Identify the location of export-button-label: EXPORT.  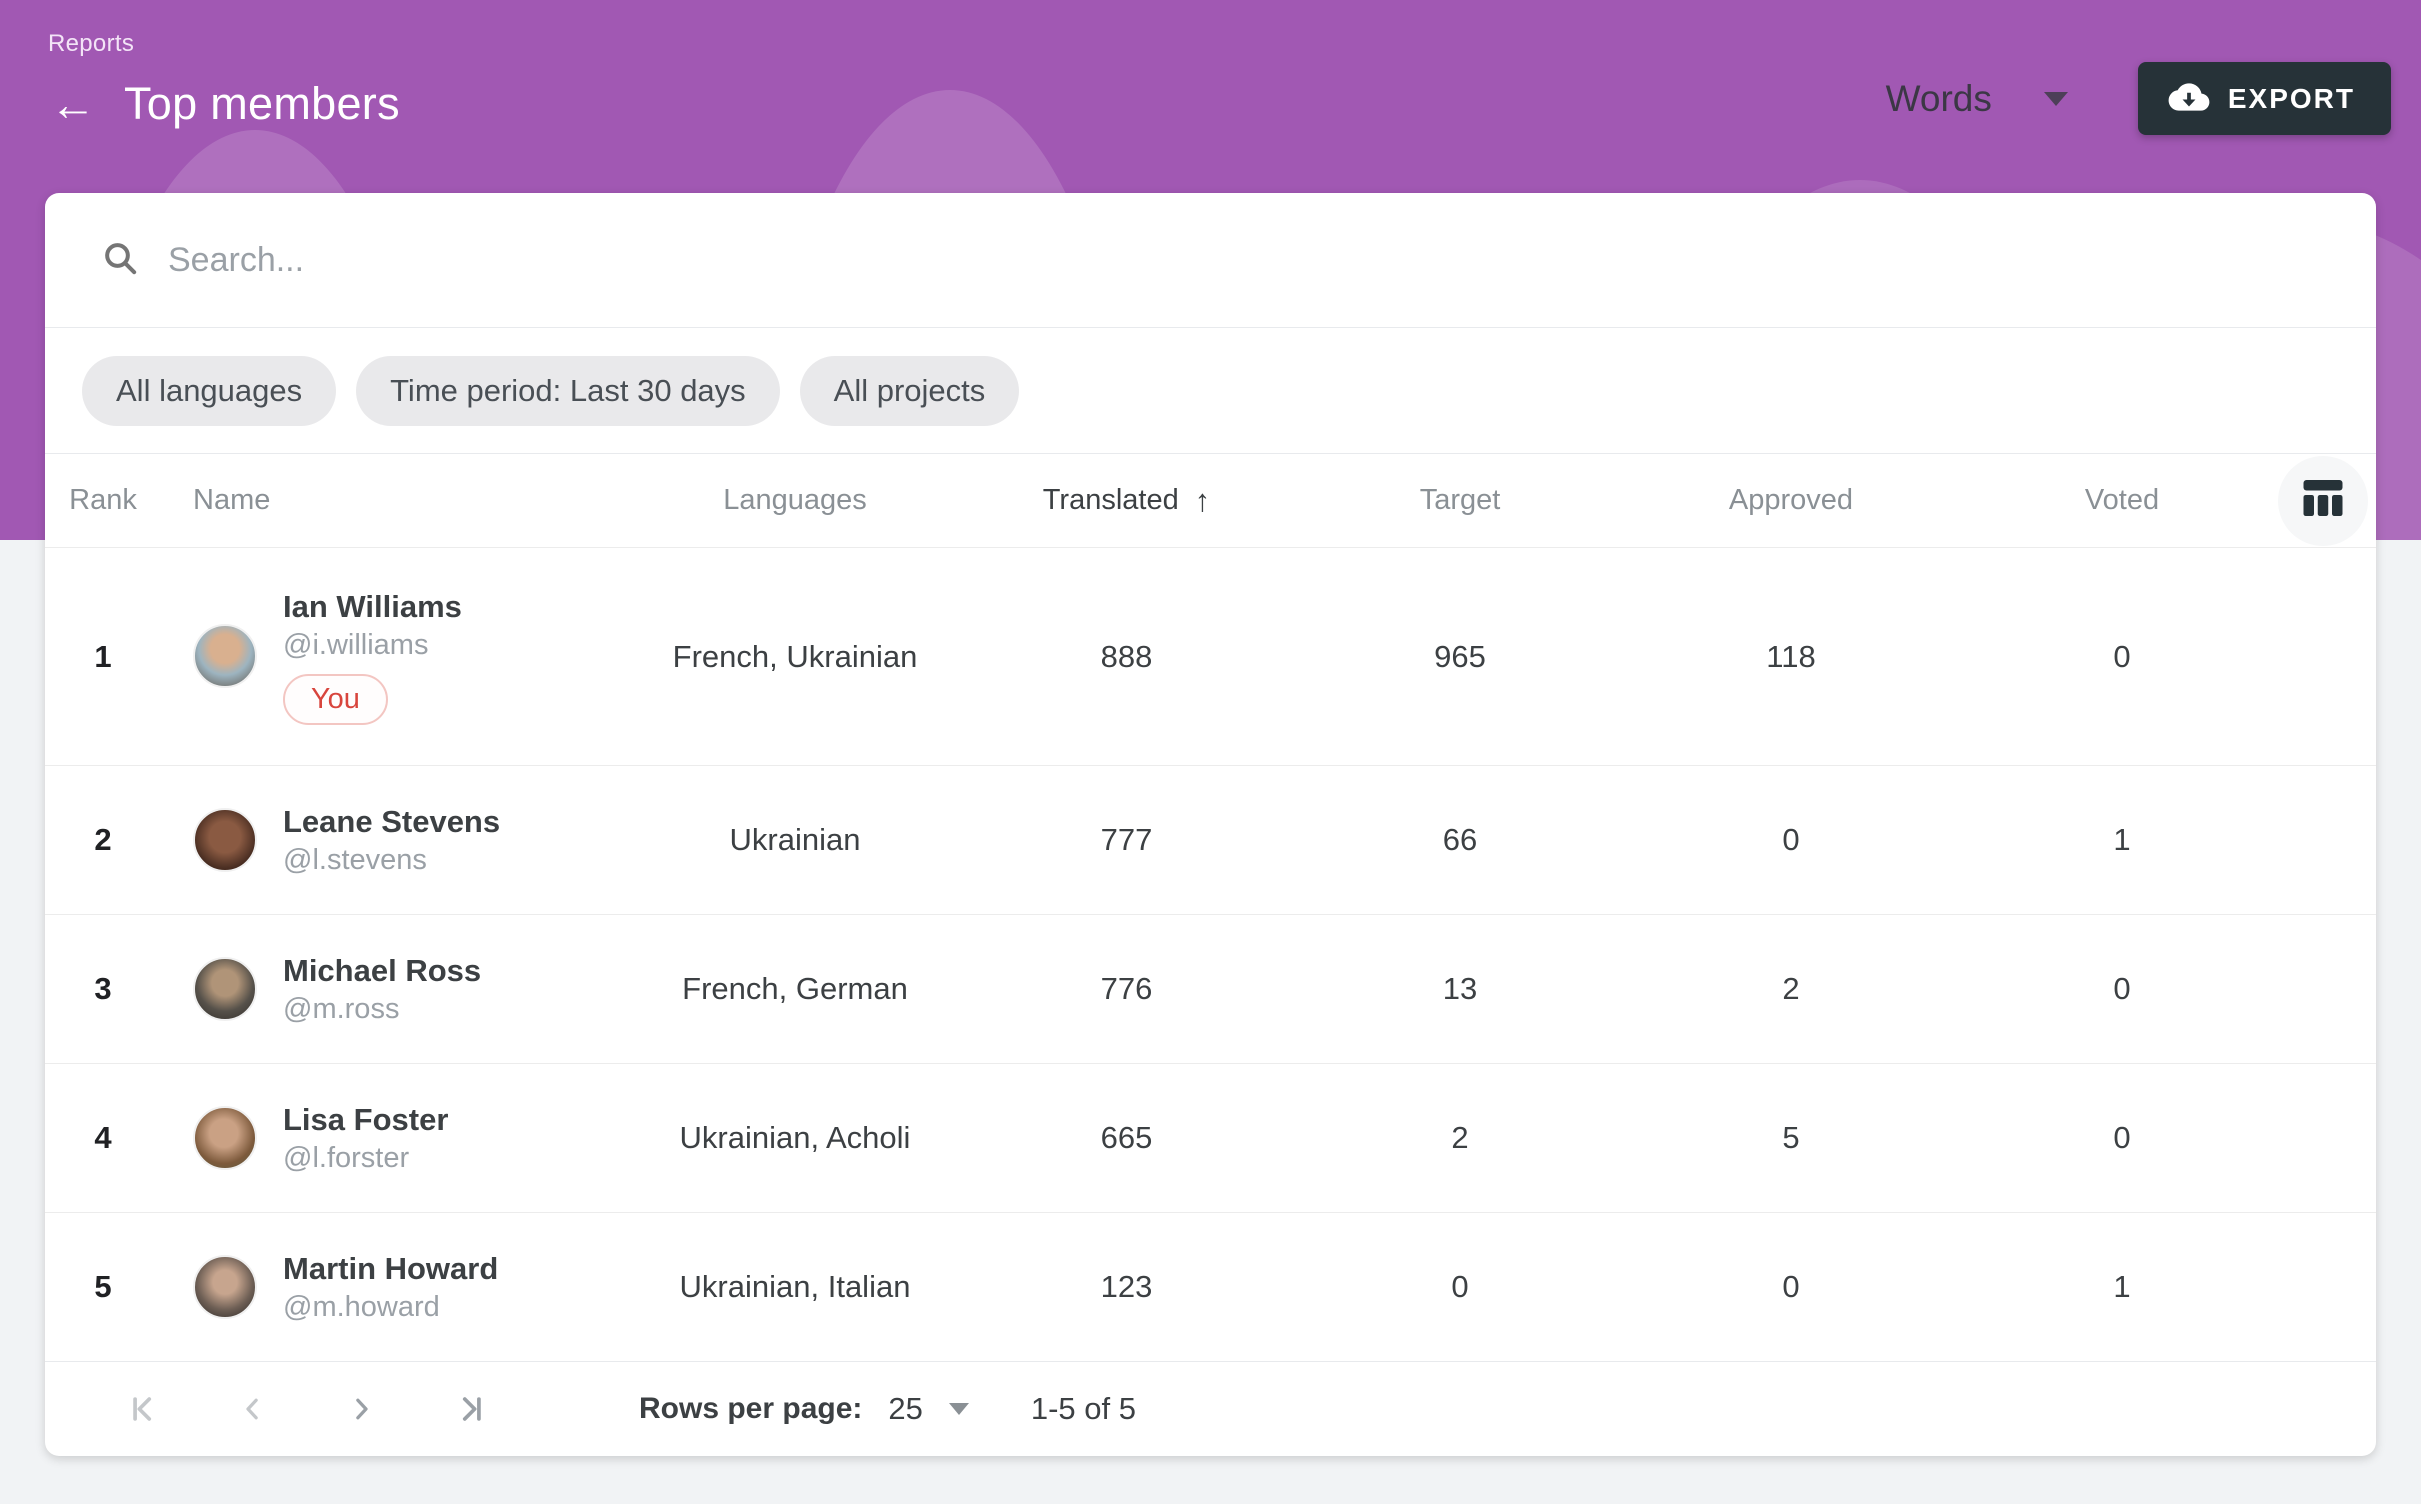
(2291, 98).